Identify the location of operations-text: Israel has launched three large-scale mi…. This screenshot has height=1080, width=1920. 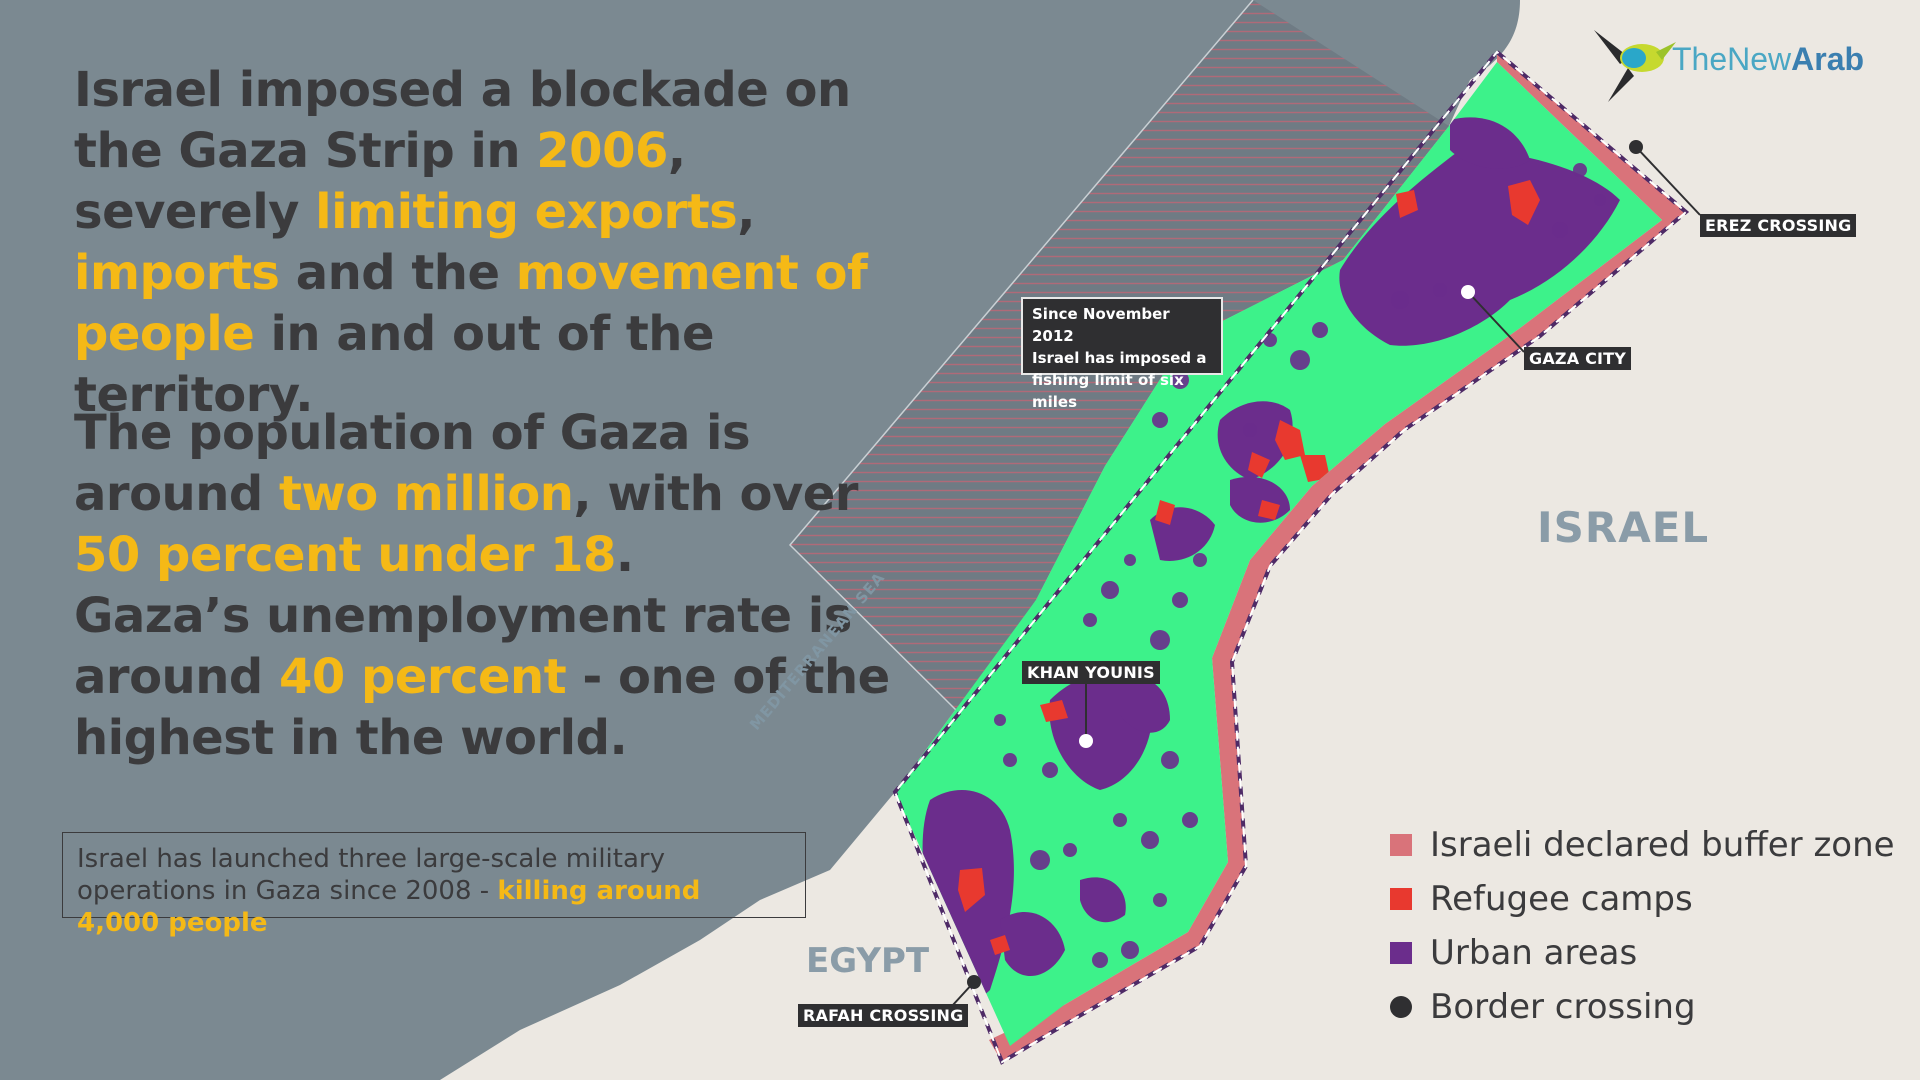
(371, 875).